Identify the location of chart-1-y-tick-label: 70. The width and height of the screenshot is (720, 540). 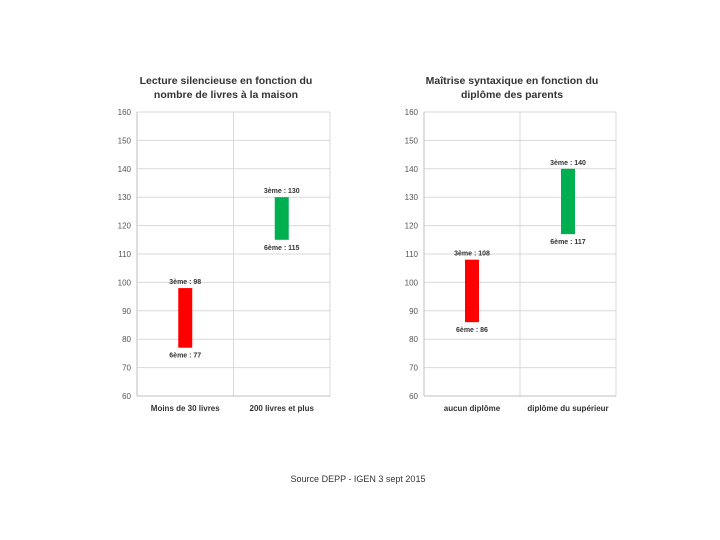
(126, 368).